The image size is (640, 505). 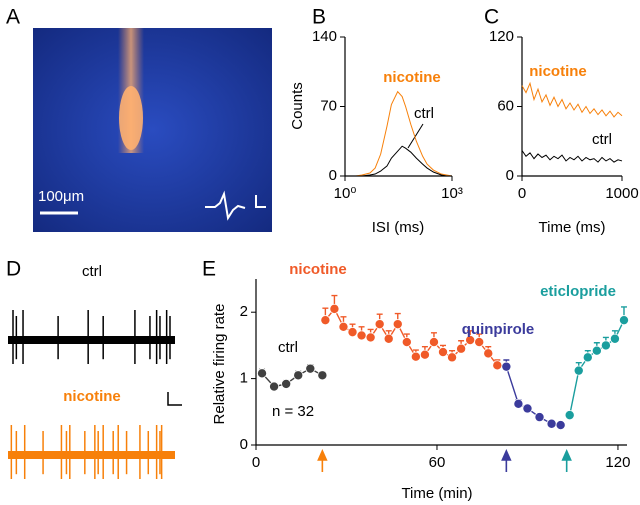 I want to click on trace-label: ctrl, so click(x=92, y=271).